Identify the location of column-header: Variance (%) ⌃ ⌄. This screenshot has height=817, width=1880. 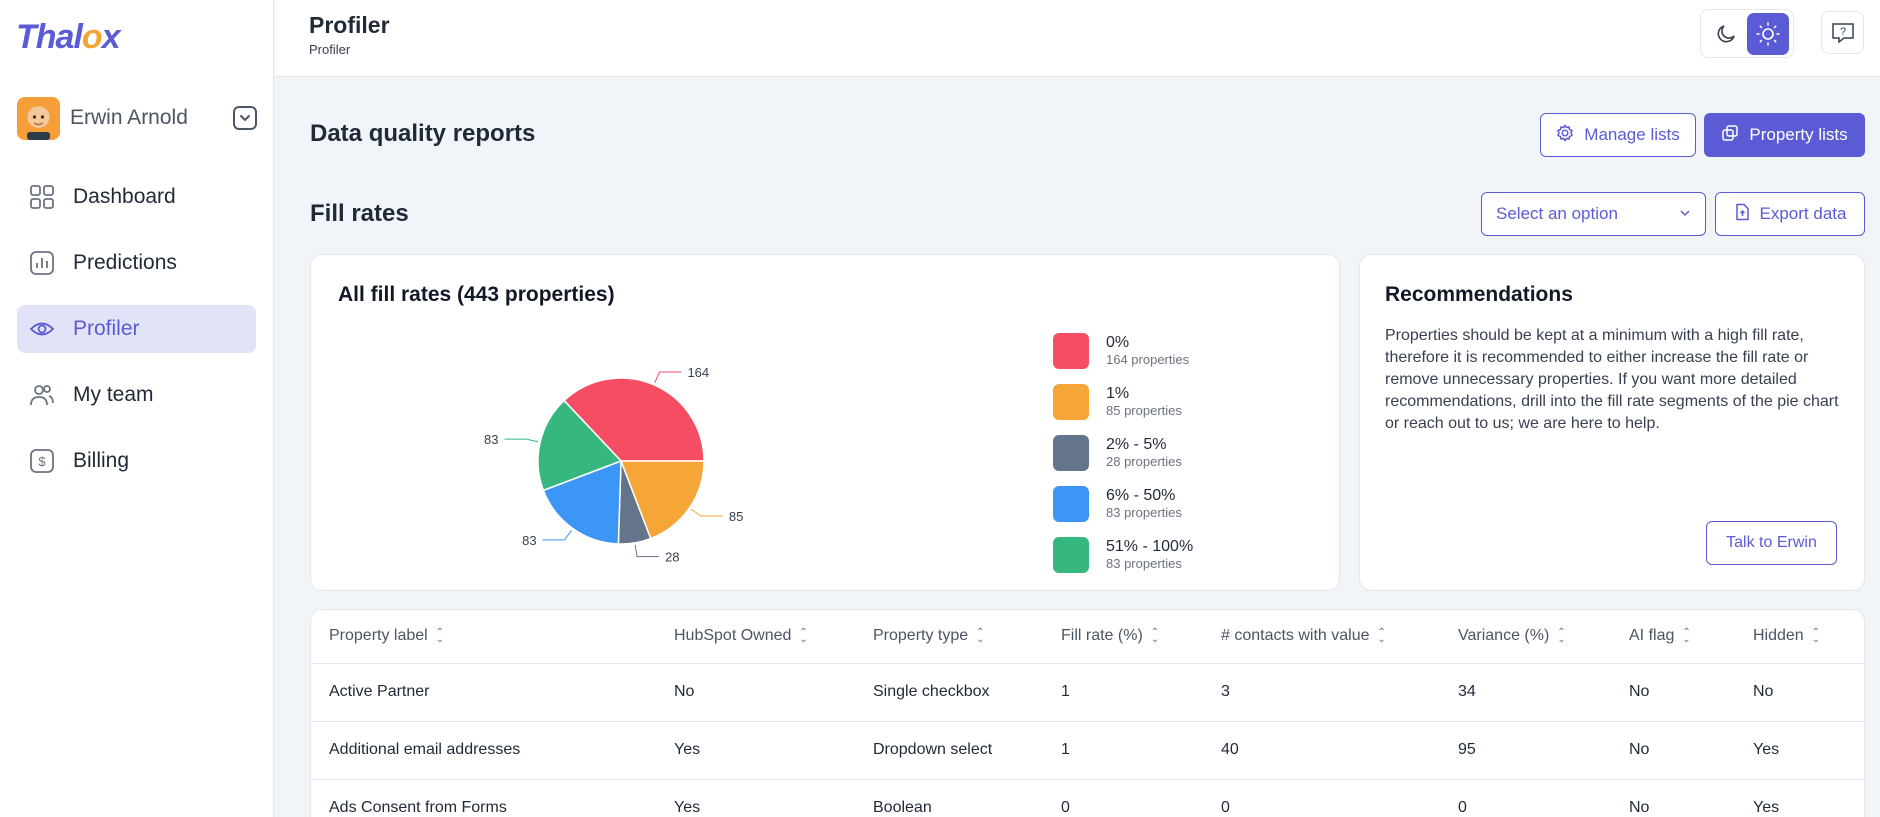
(1525, 637).